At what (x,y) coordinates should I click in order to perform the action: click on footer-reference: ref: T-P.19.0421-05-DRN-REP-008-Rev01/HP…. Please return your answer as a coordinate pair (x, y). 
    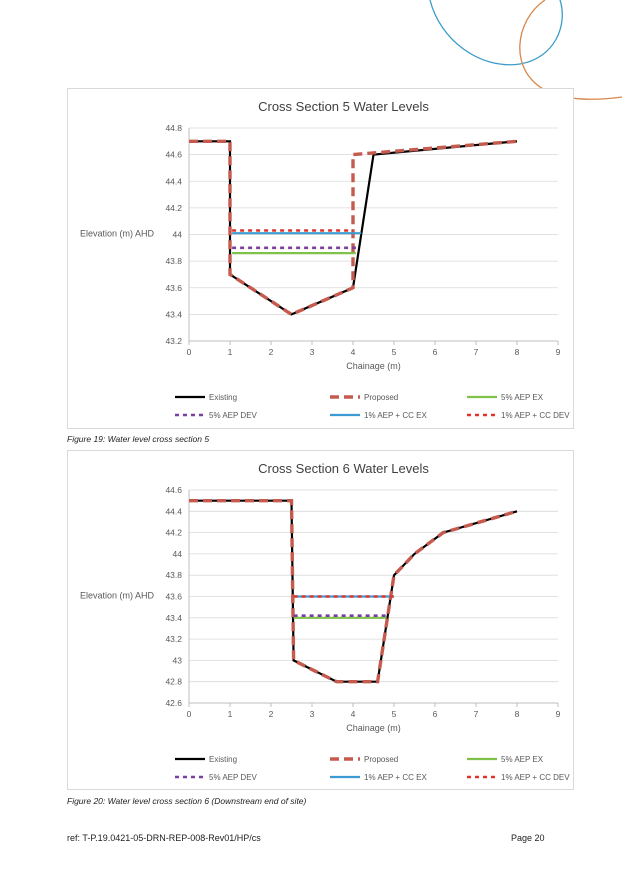
    Looking at the image, I should click on (164, 838).